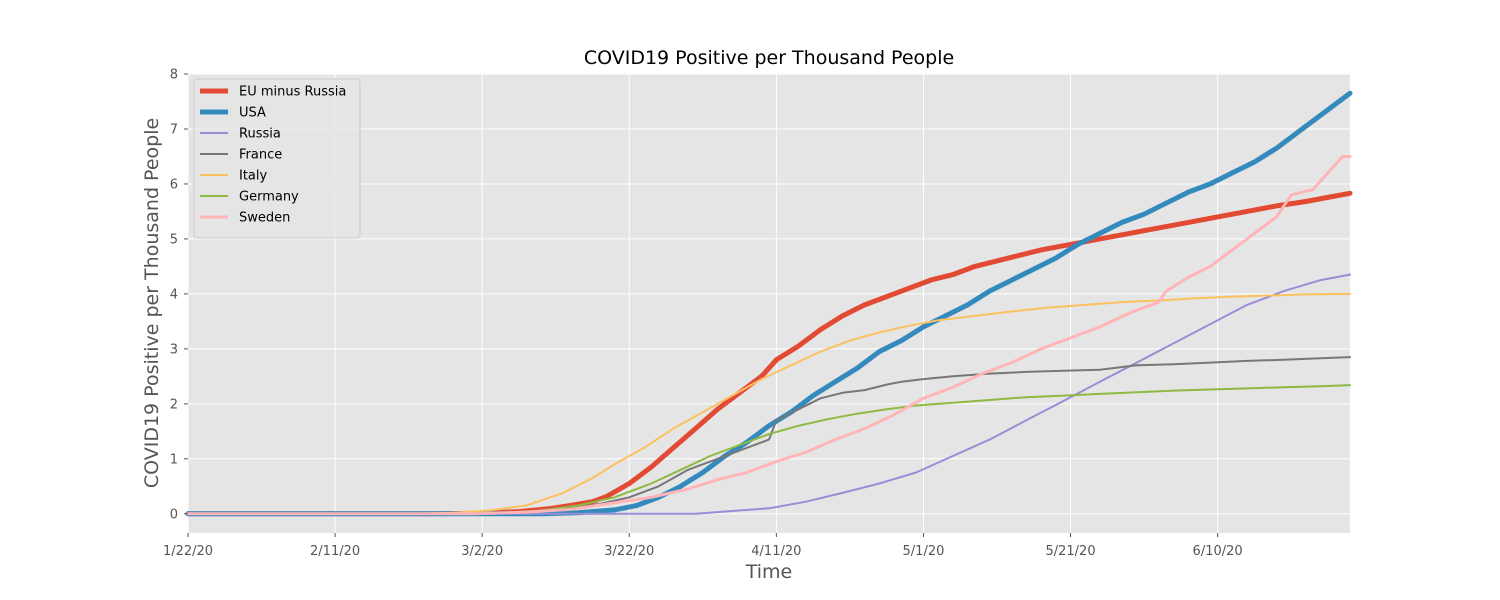 The height and width of the screenshot is (600, 1500). Describe the element at coordinates (174, 239) in the screenshot. I see `y-tick-label: 5` at that location.